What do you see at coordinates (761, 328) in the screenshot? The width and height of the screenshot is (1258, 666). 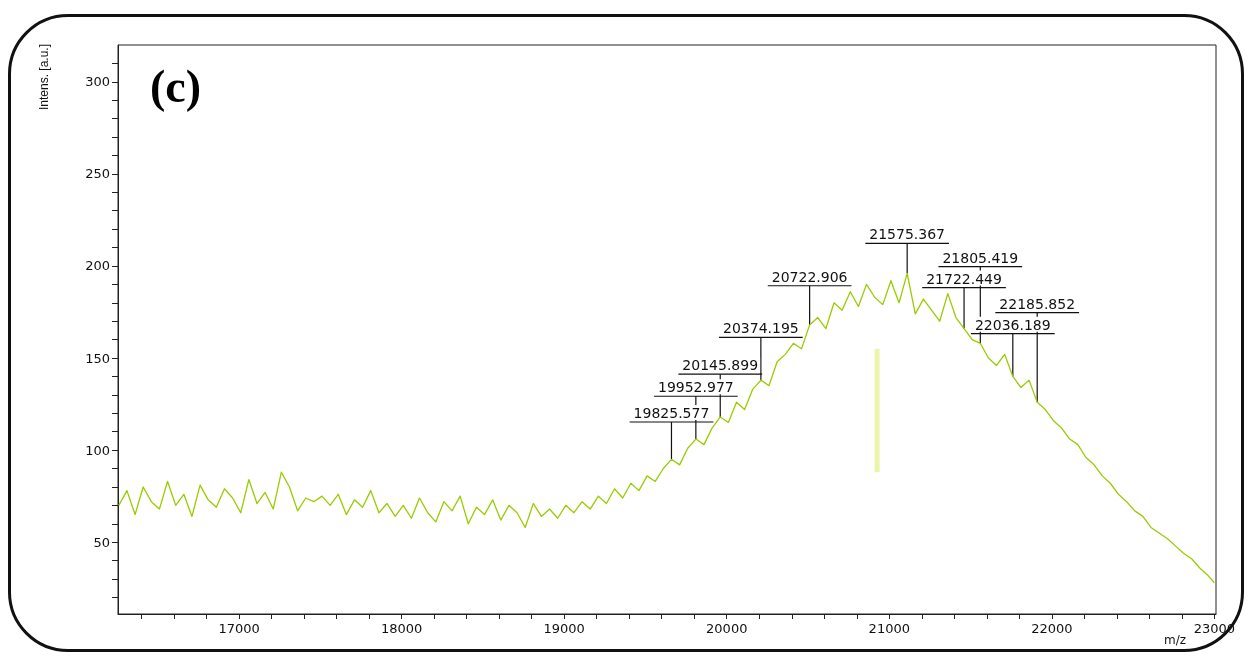 I see `annotation: 20374.195` at bounding box center [761, 328].